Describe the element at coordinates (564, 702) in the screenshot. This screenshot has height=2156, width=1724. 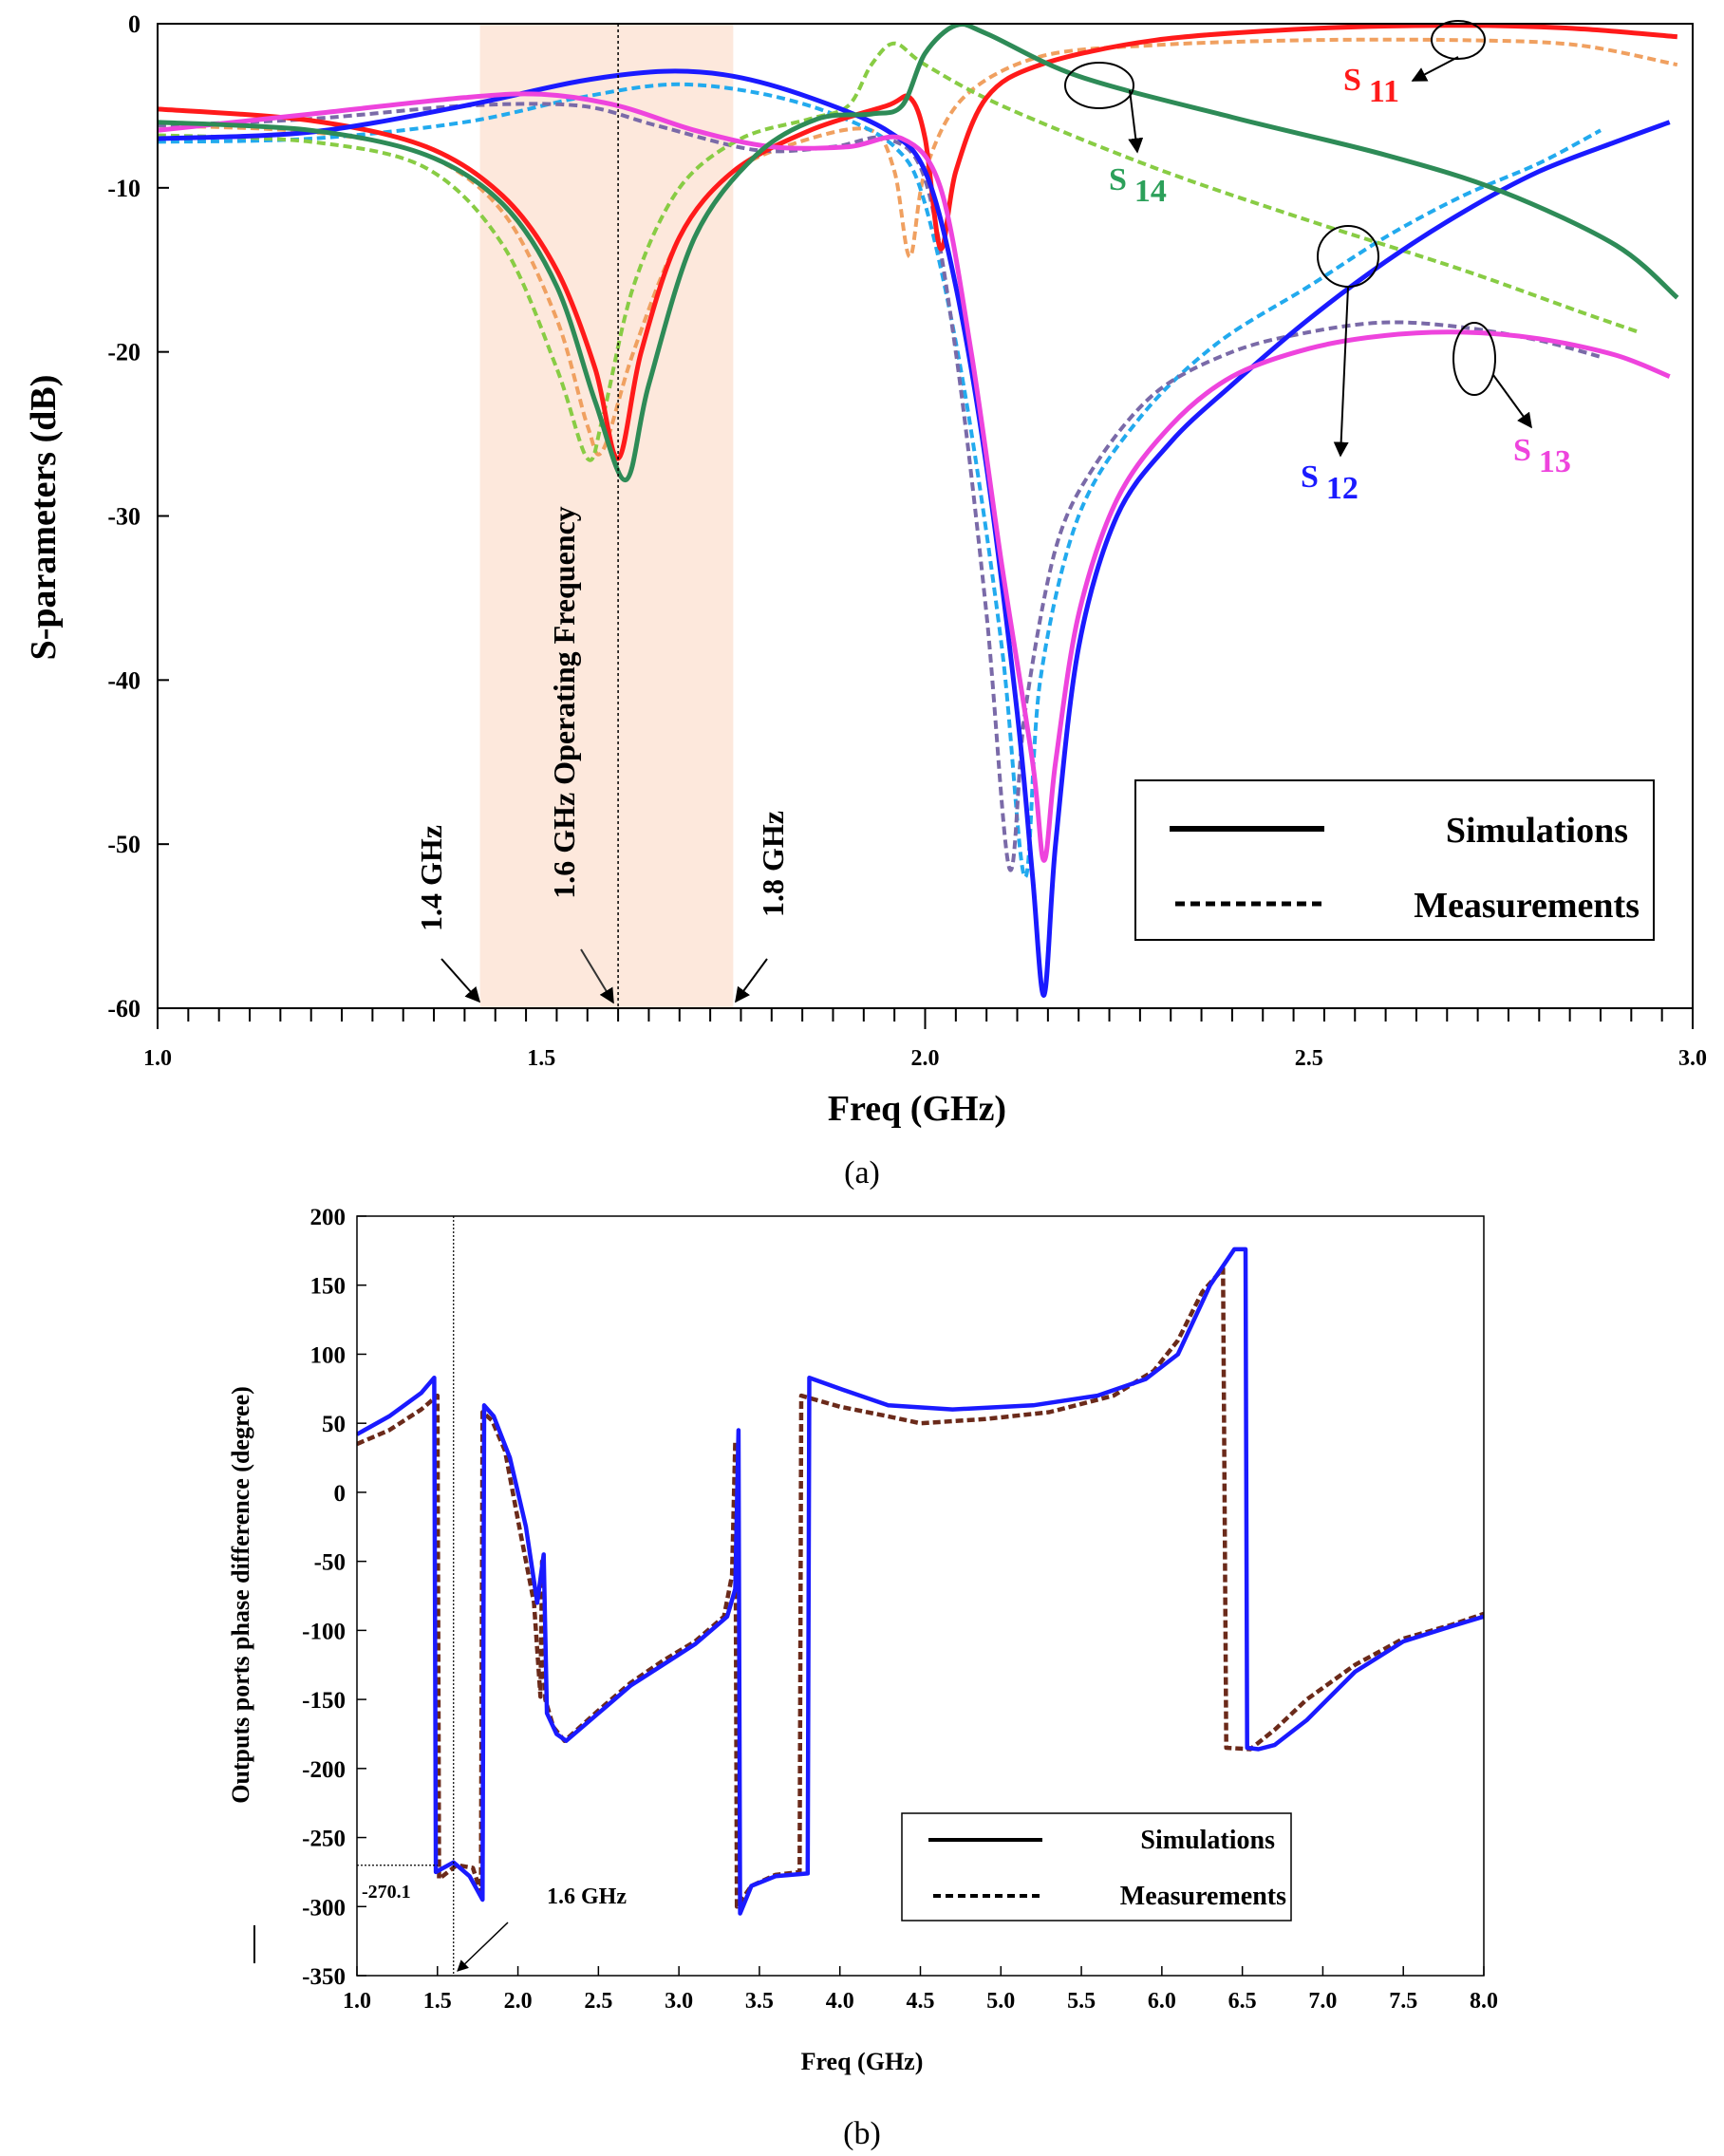
I see `annotation-1-6-ghz-operating: 1.6 GHz Operating Frequency` at that location.